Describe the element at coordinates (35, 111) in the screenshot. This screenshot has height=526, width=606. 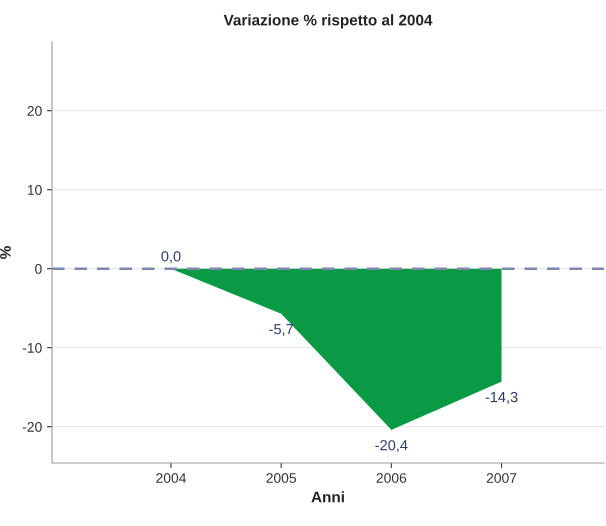
I see `y-tick-label: 20` at that location.